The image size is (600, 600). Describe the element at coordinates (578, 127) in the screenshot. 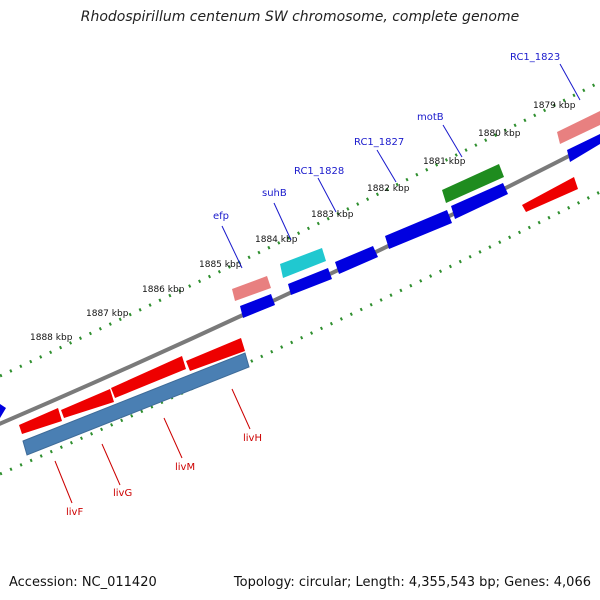

I see `gene-rc1-1823-pink` at that location.